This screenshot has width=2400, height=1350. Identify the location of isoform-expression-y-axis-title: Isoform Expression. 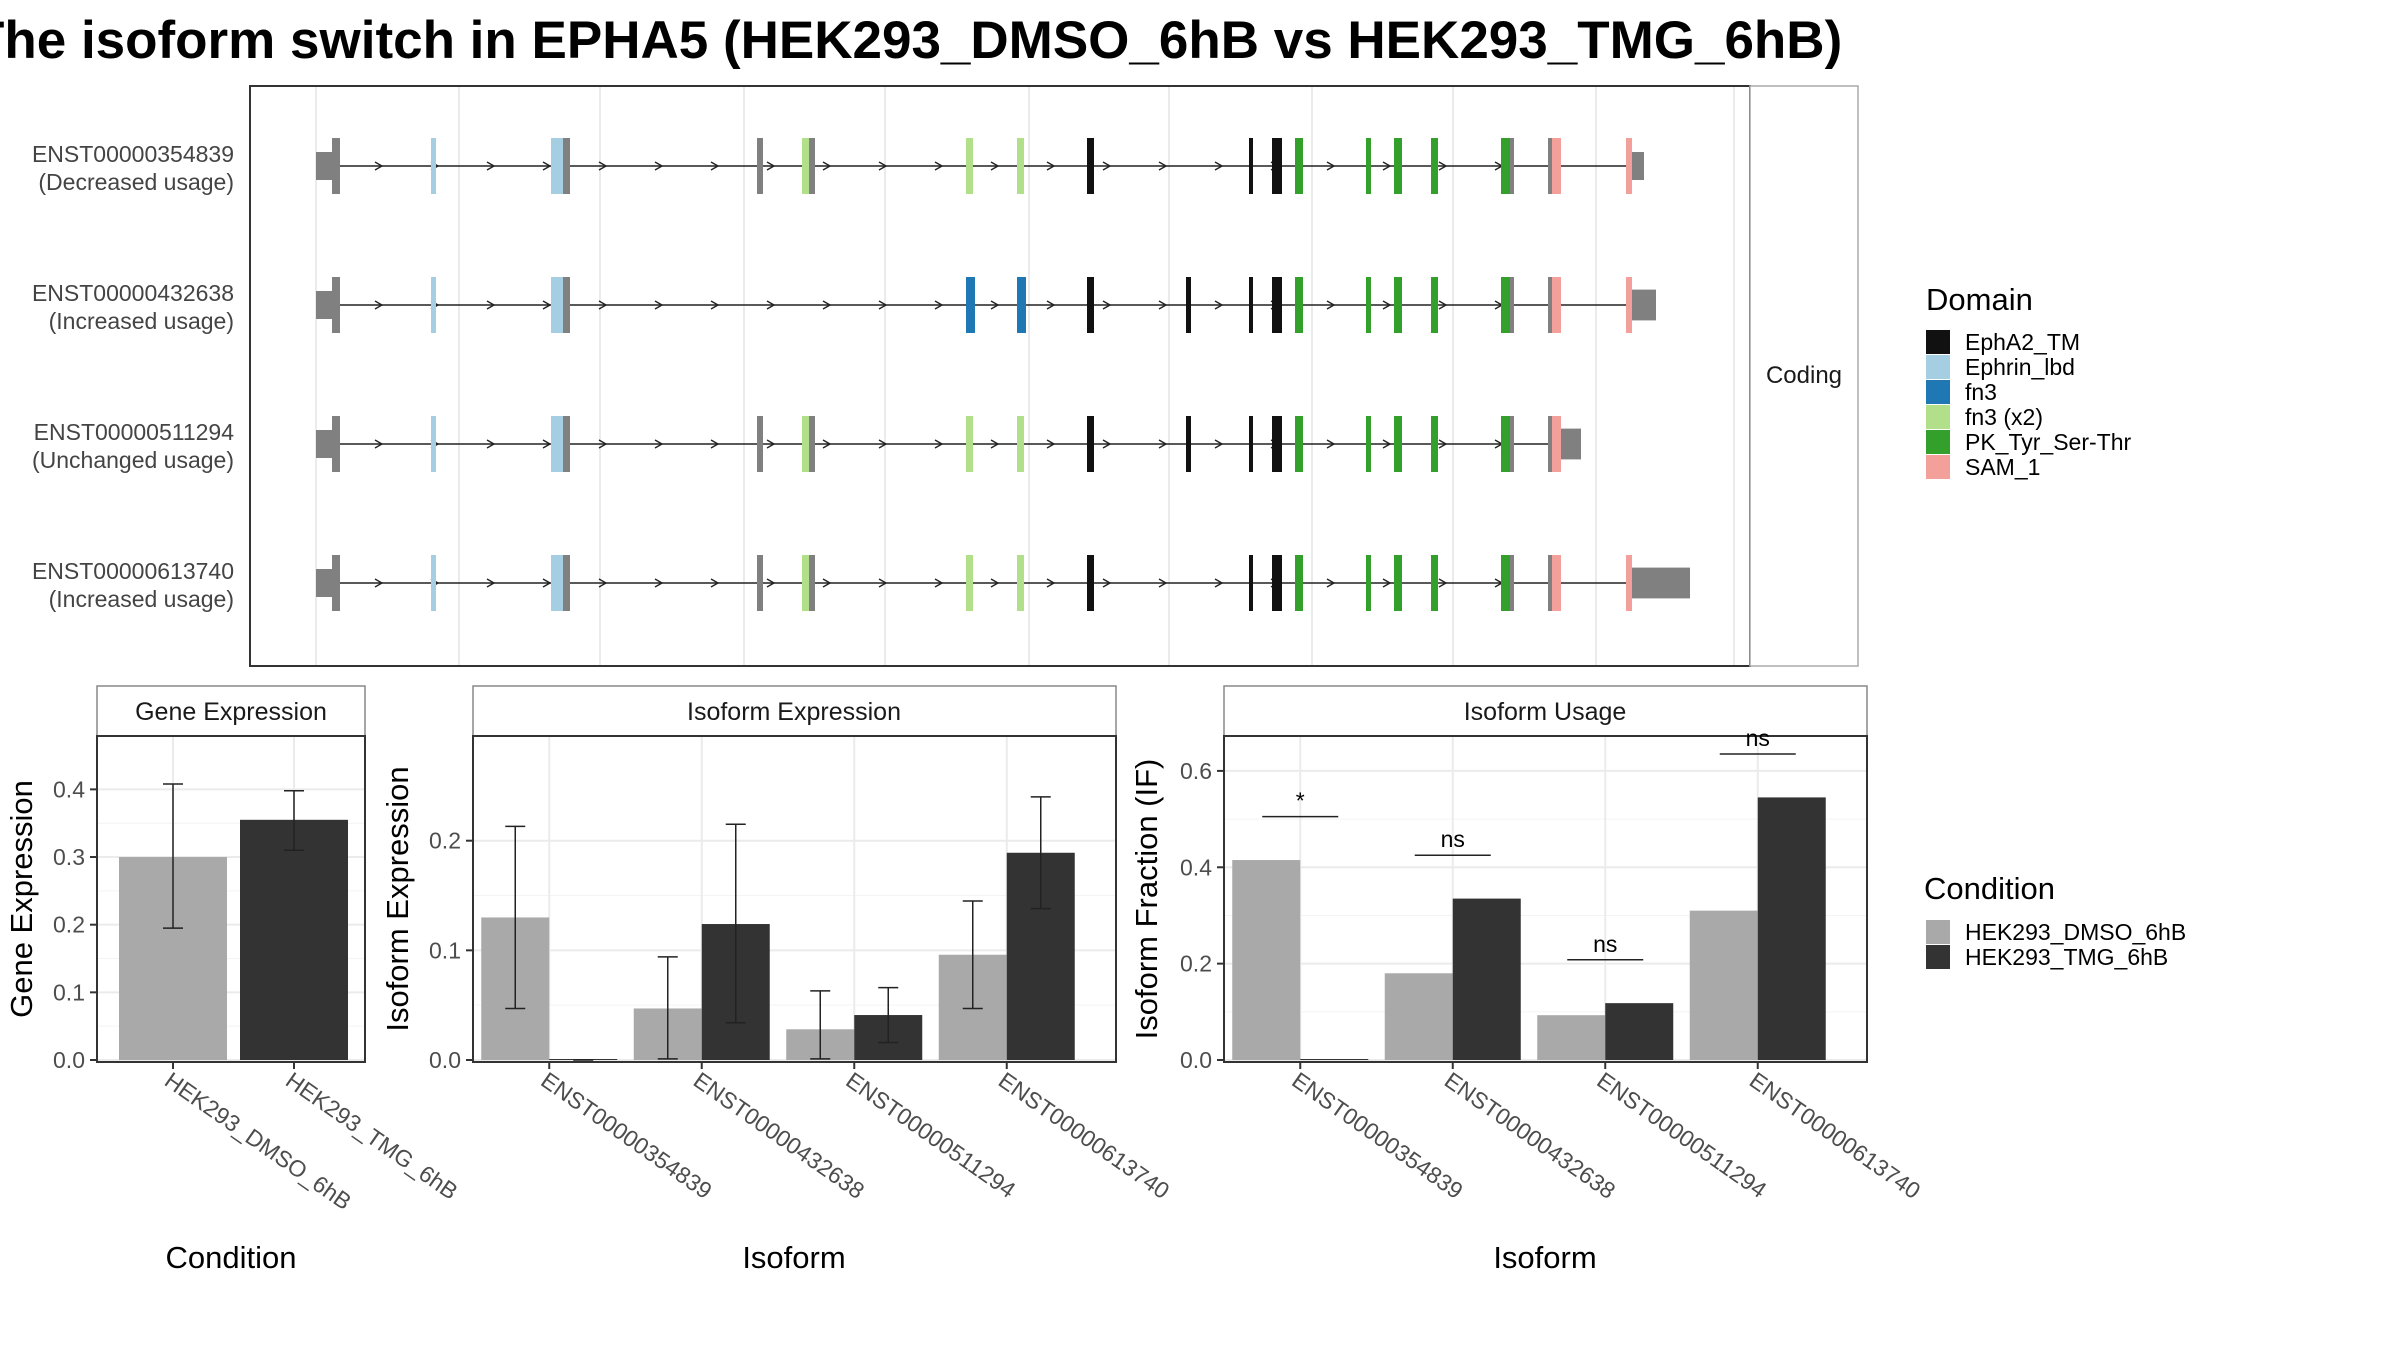
(397, 898).